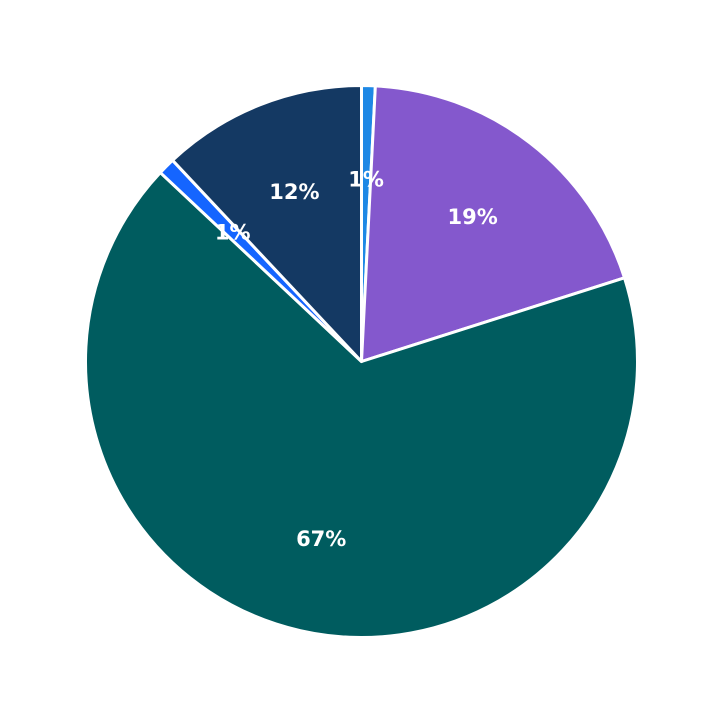 This screenshot has width=723, height=723. Describe the element at coordinates (321, 539) in the screenshot. I see `pie-slice-label-2: 67%` at that location.